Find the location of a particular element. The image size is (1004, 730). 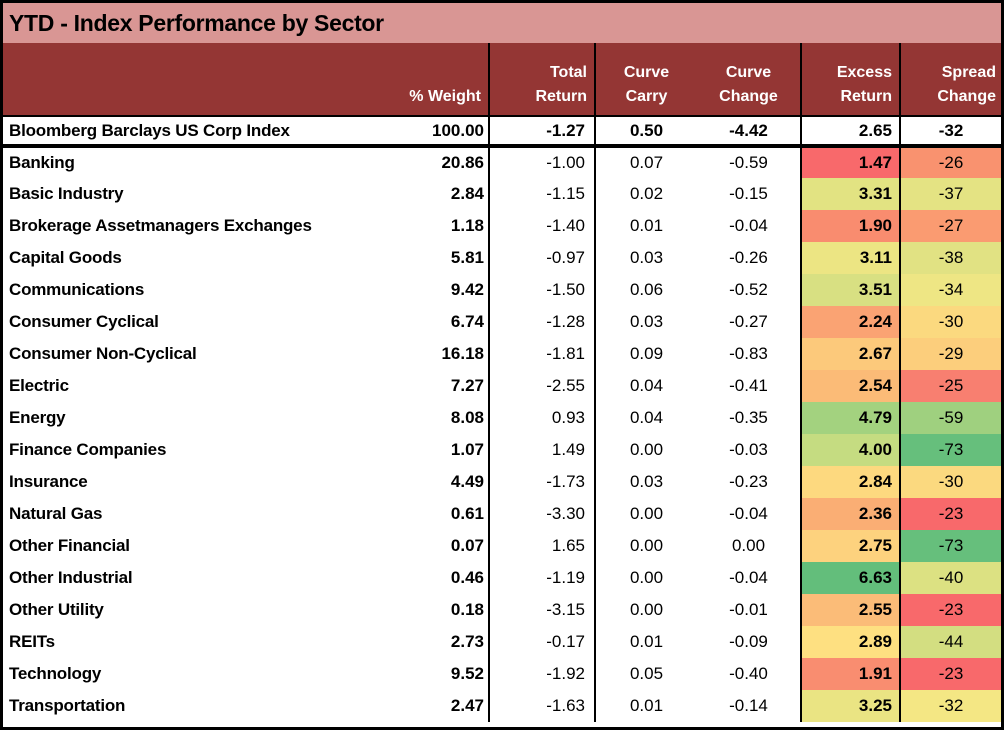

table-row: Energy 8.08 0.93 0.04 -0.35 4.79 -59 is located at coordinates (502, 418).